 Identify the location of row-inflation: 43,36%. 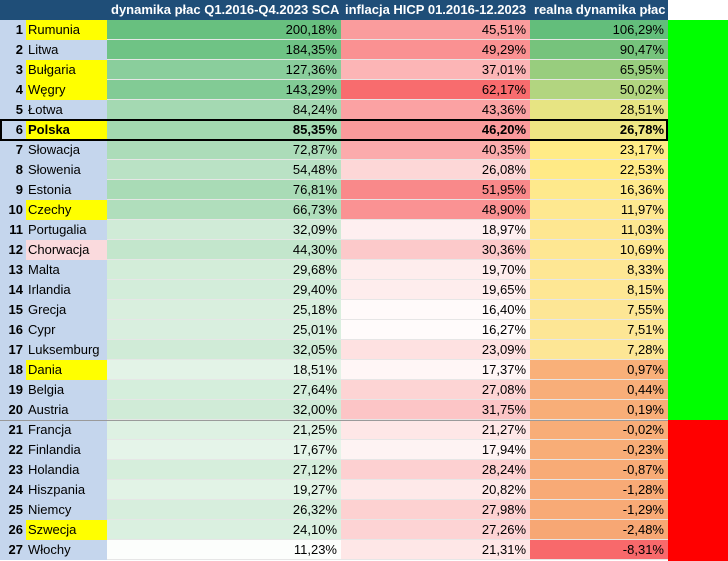
(435, 110).